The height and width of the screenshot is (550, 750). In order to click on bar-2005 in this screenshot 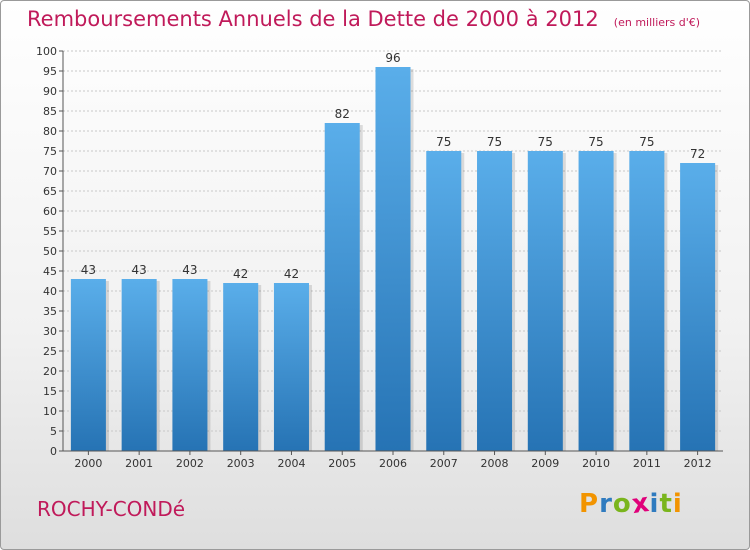, I will do `click(342, 287)`.